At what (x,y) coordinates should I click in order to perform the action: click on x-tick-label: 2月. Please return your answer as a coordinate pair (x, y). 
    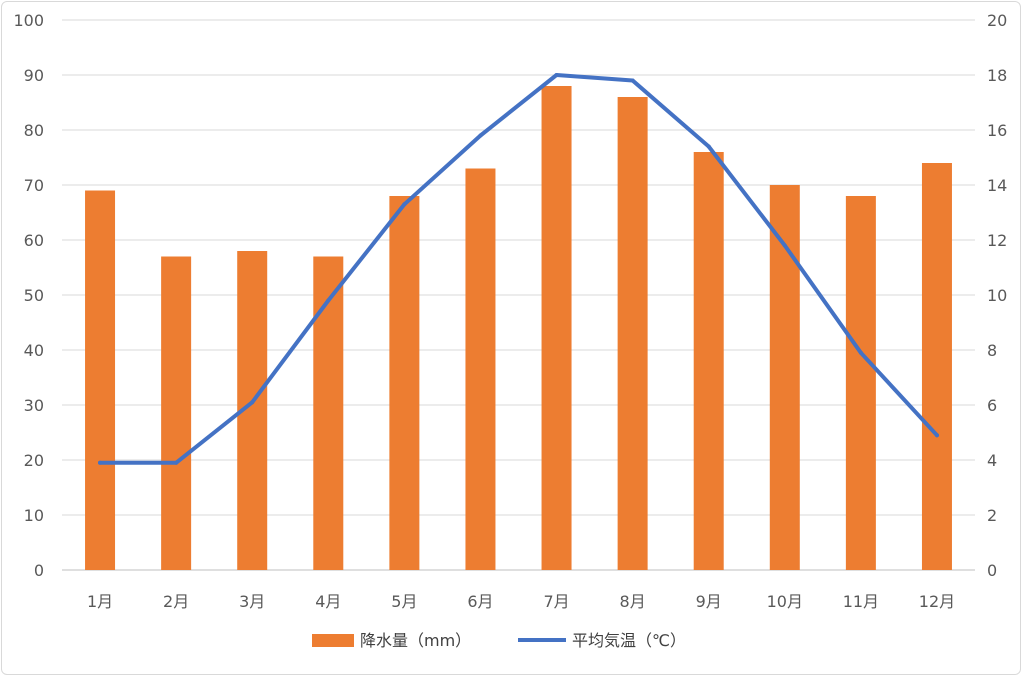
    Looking at the image, I should click on (176, 601).